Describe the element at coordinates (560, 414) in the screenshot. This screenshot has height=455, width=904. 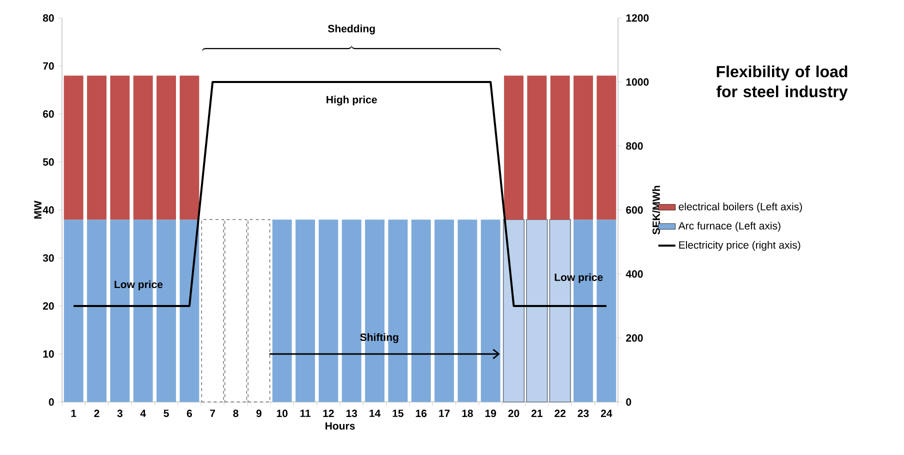
I see `x-tick-label: 22` at that location.